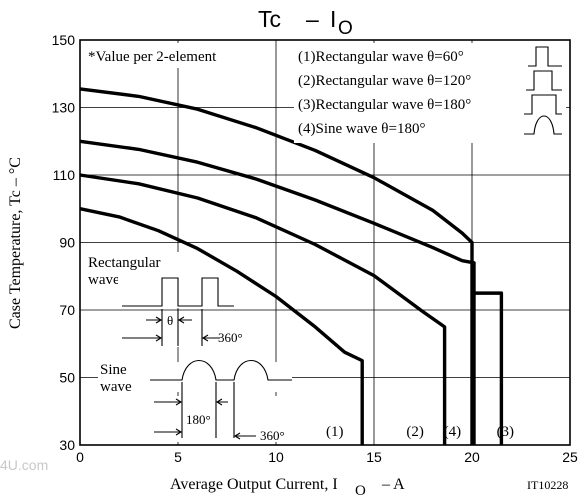  Describe the element at coordinates (64, 108) in the screenshot. I see `y-tick-label: 130` at that location.